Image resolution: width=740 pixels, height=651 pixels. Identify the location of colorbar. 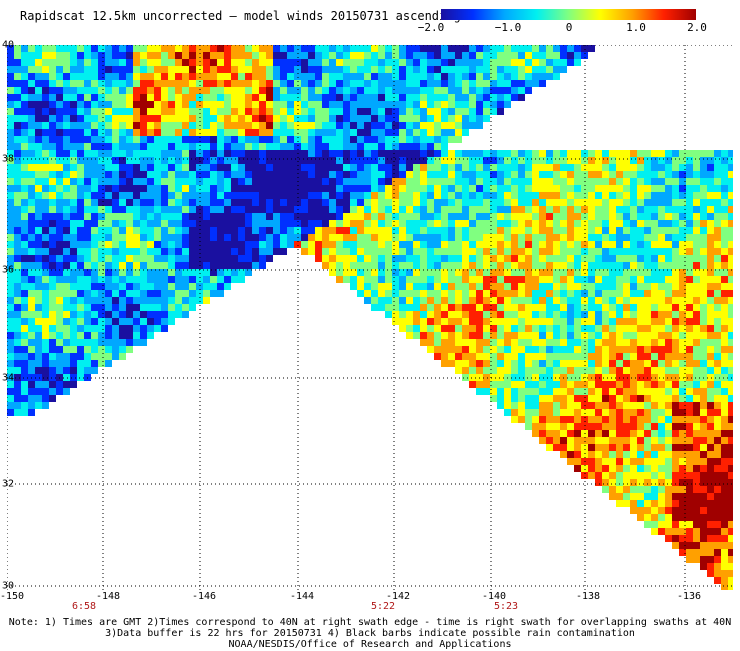
(568, 14).